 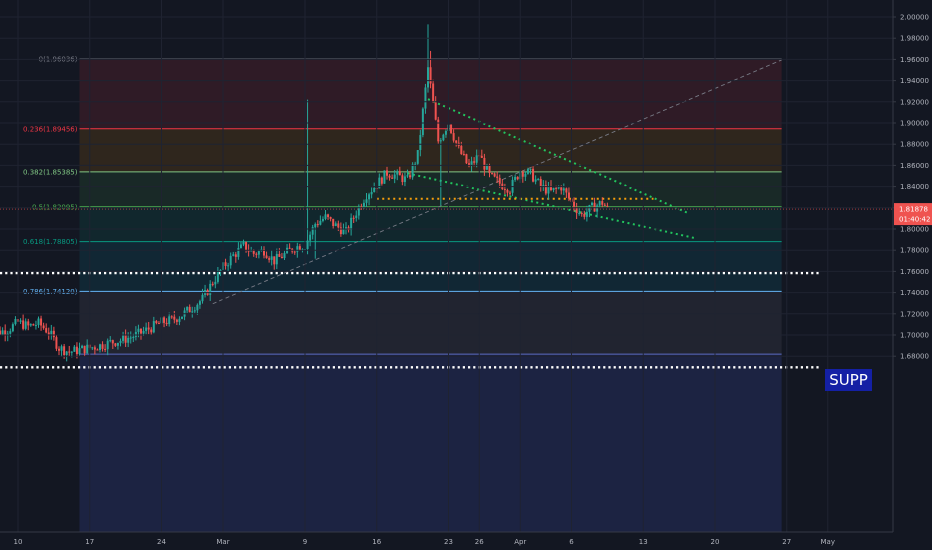 I want to click on support-label: SUPP, so click(x=848, y=380).